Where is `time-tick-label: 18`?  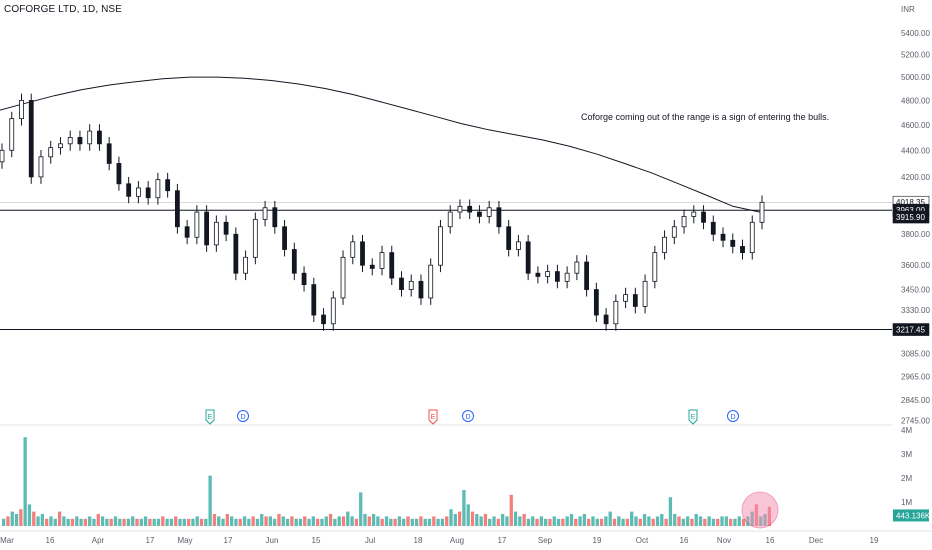
time-tick-label: 18 is located at coordinates (418, 540).